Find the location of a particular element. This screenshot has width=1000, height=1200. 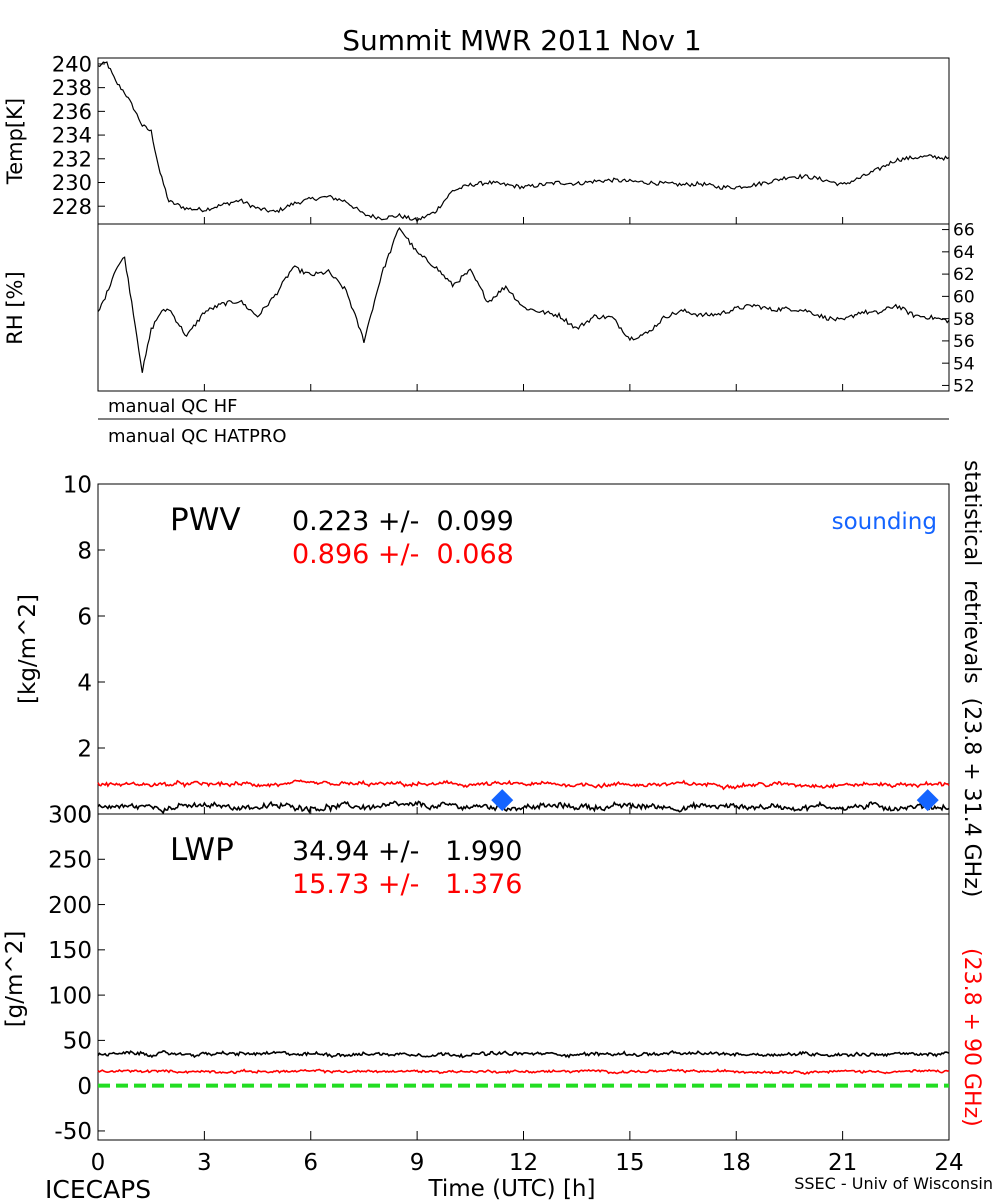

xtick-label: 3 is located at coordinates (204, 1163).